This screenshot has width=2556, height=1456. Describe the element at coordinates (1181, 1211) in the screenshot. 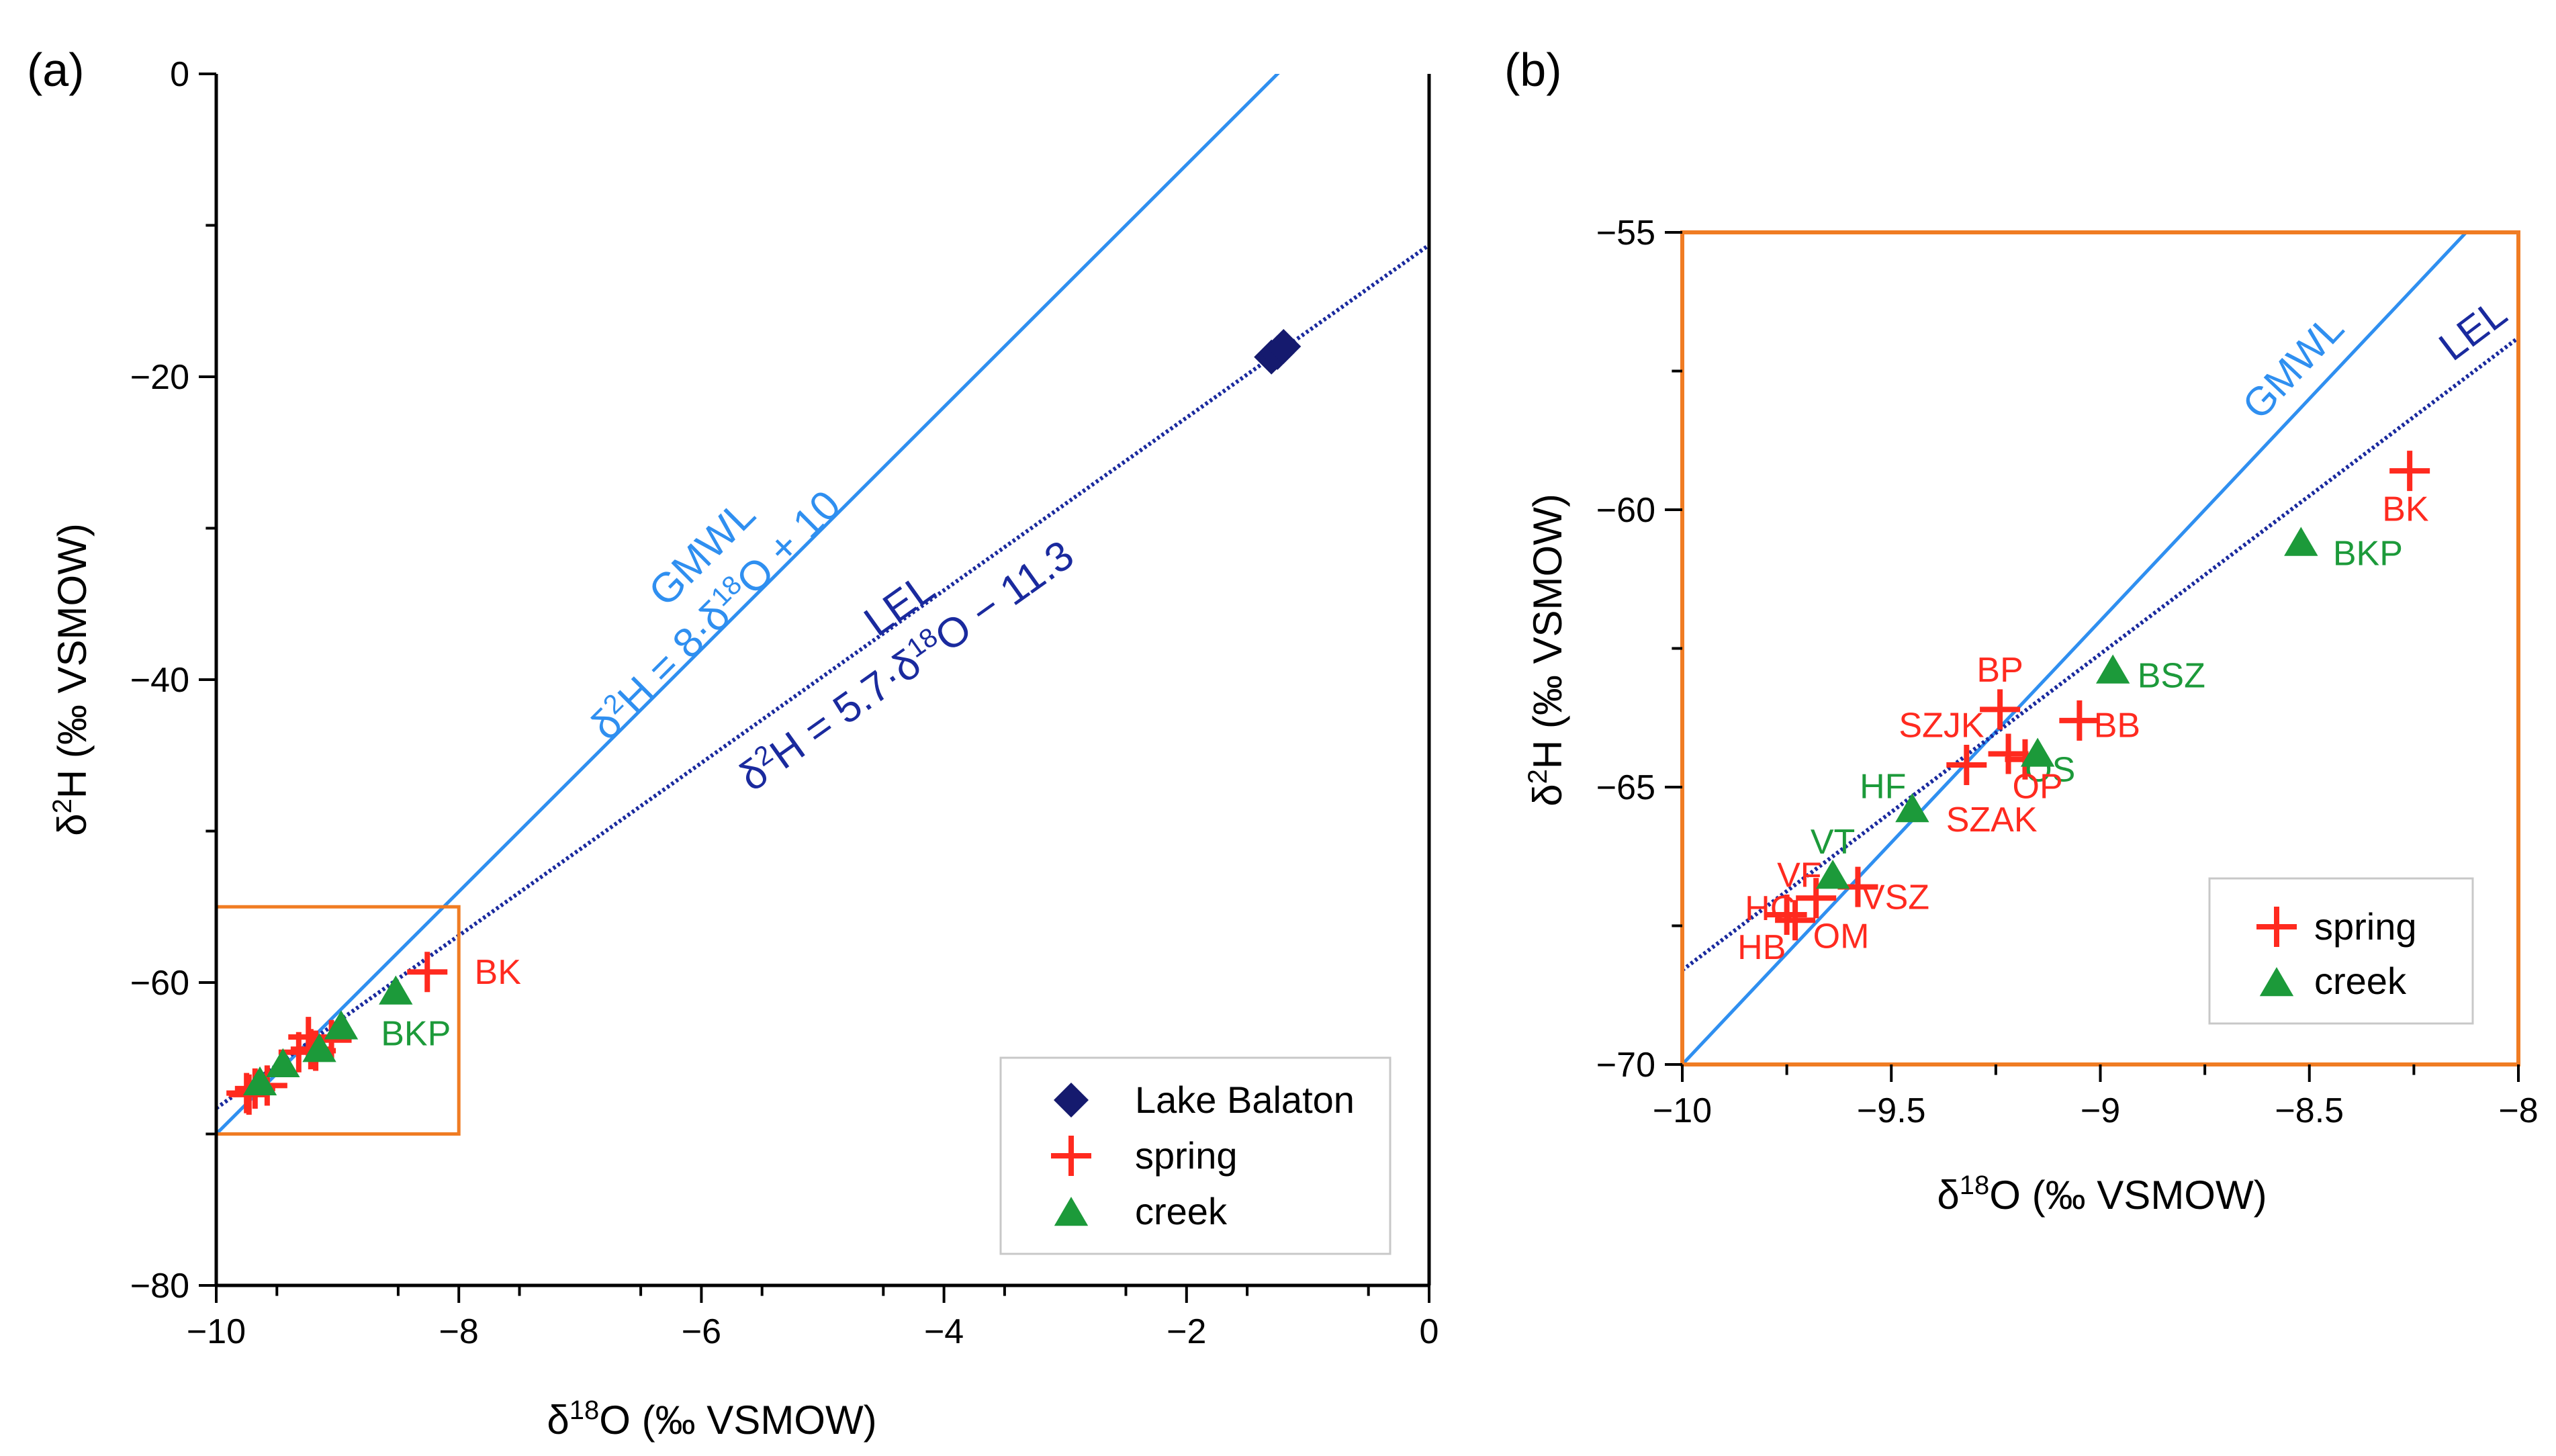

I see `legend-label-creek: creek` at that location.